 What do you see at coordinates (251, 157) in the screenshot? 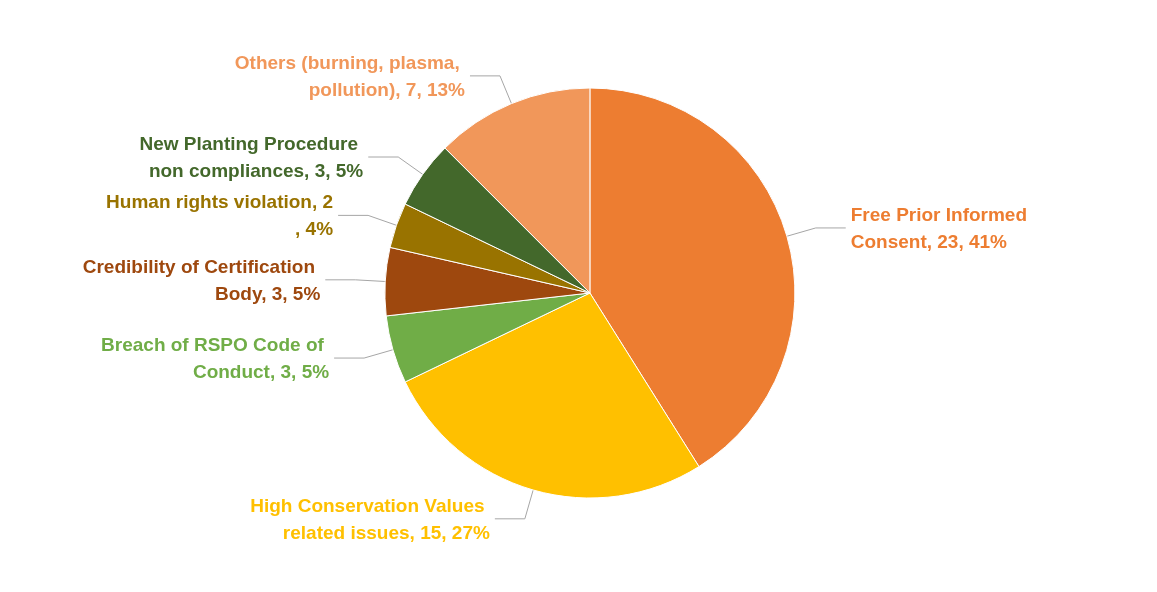
I see `slice-label: New Planting Procedure non compliances, 3, 5%` at bounding box center [251, 157].